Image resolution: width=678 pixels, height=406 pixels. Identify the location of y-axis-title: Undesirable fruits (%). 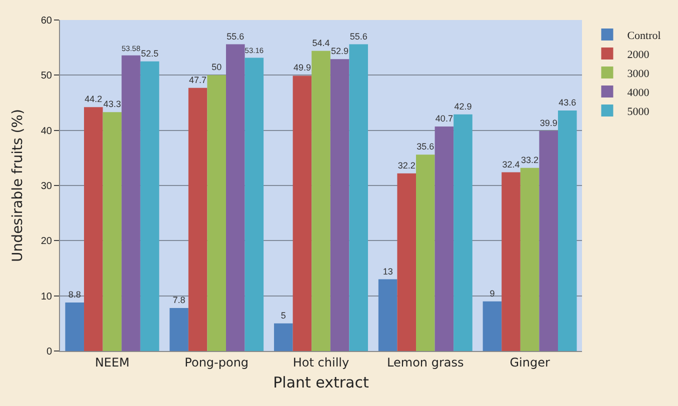
(18, 185).